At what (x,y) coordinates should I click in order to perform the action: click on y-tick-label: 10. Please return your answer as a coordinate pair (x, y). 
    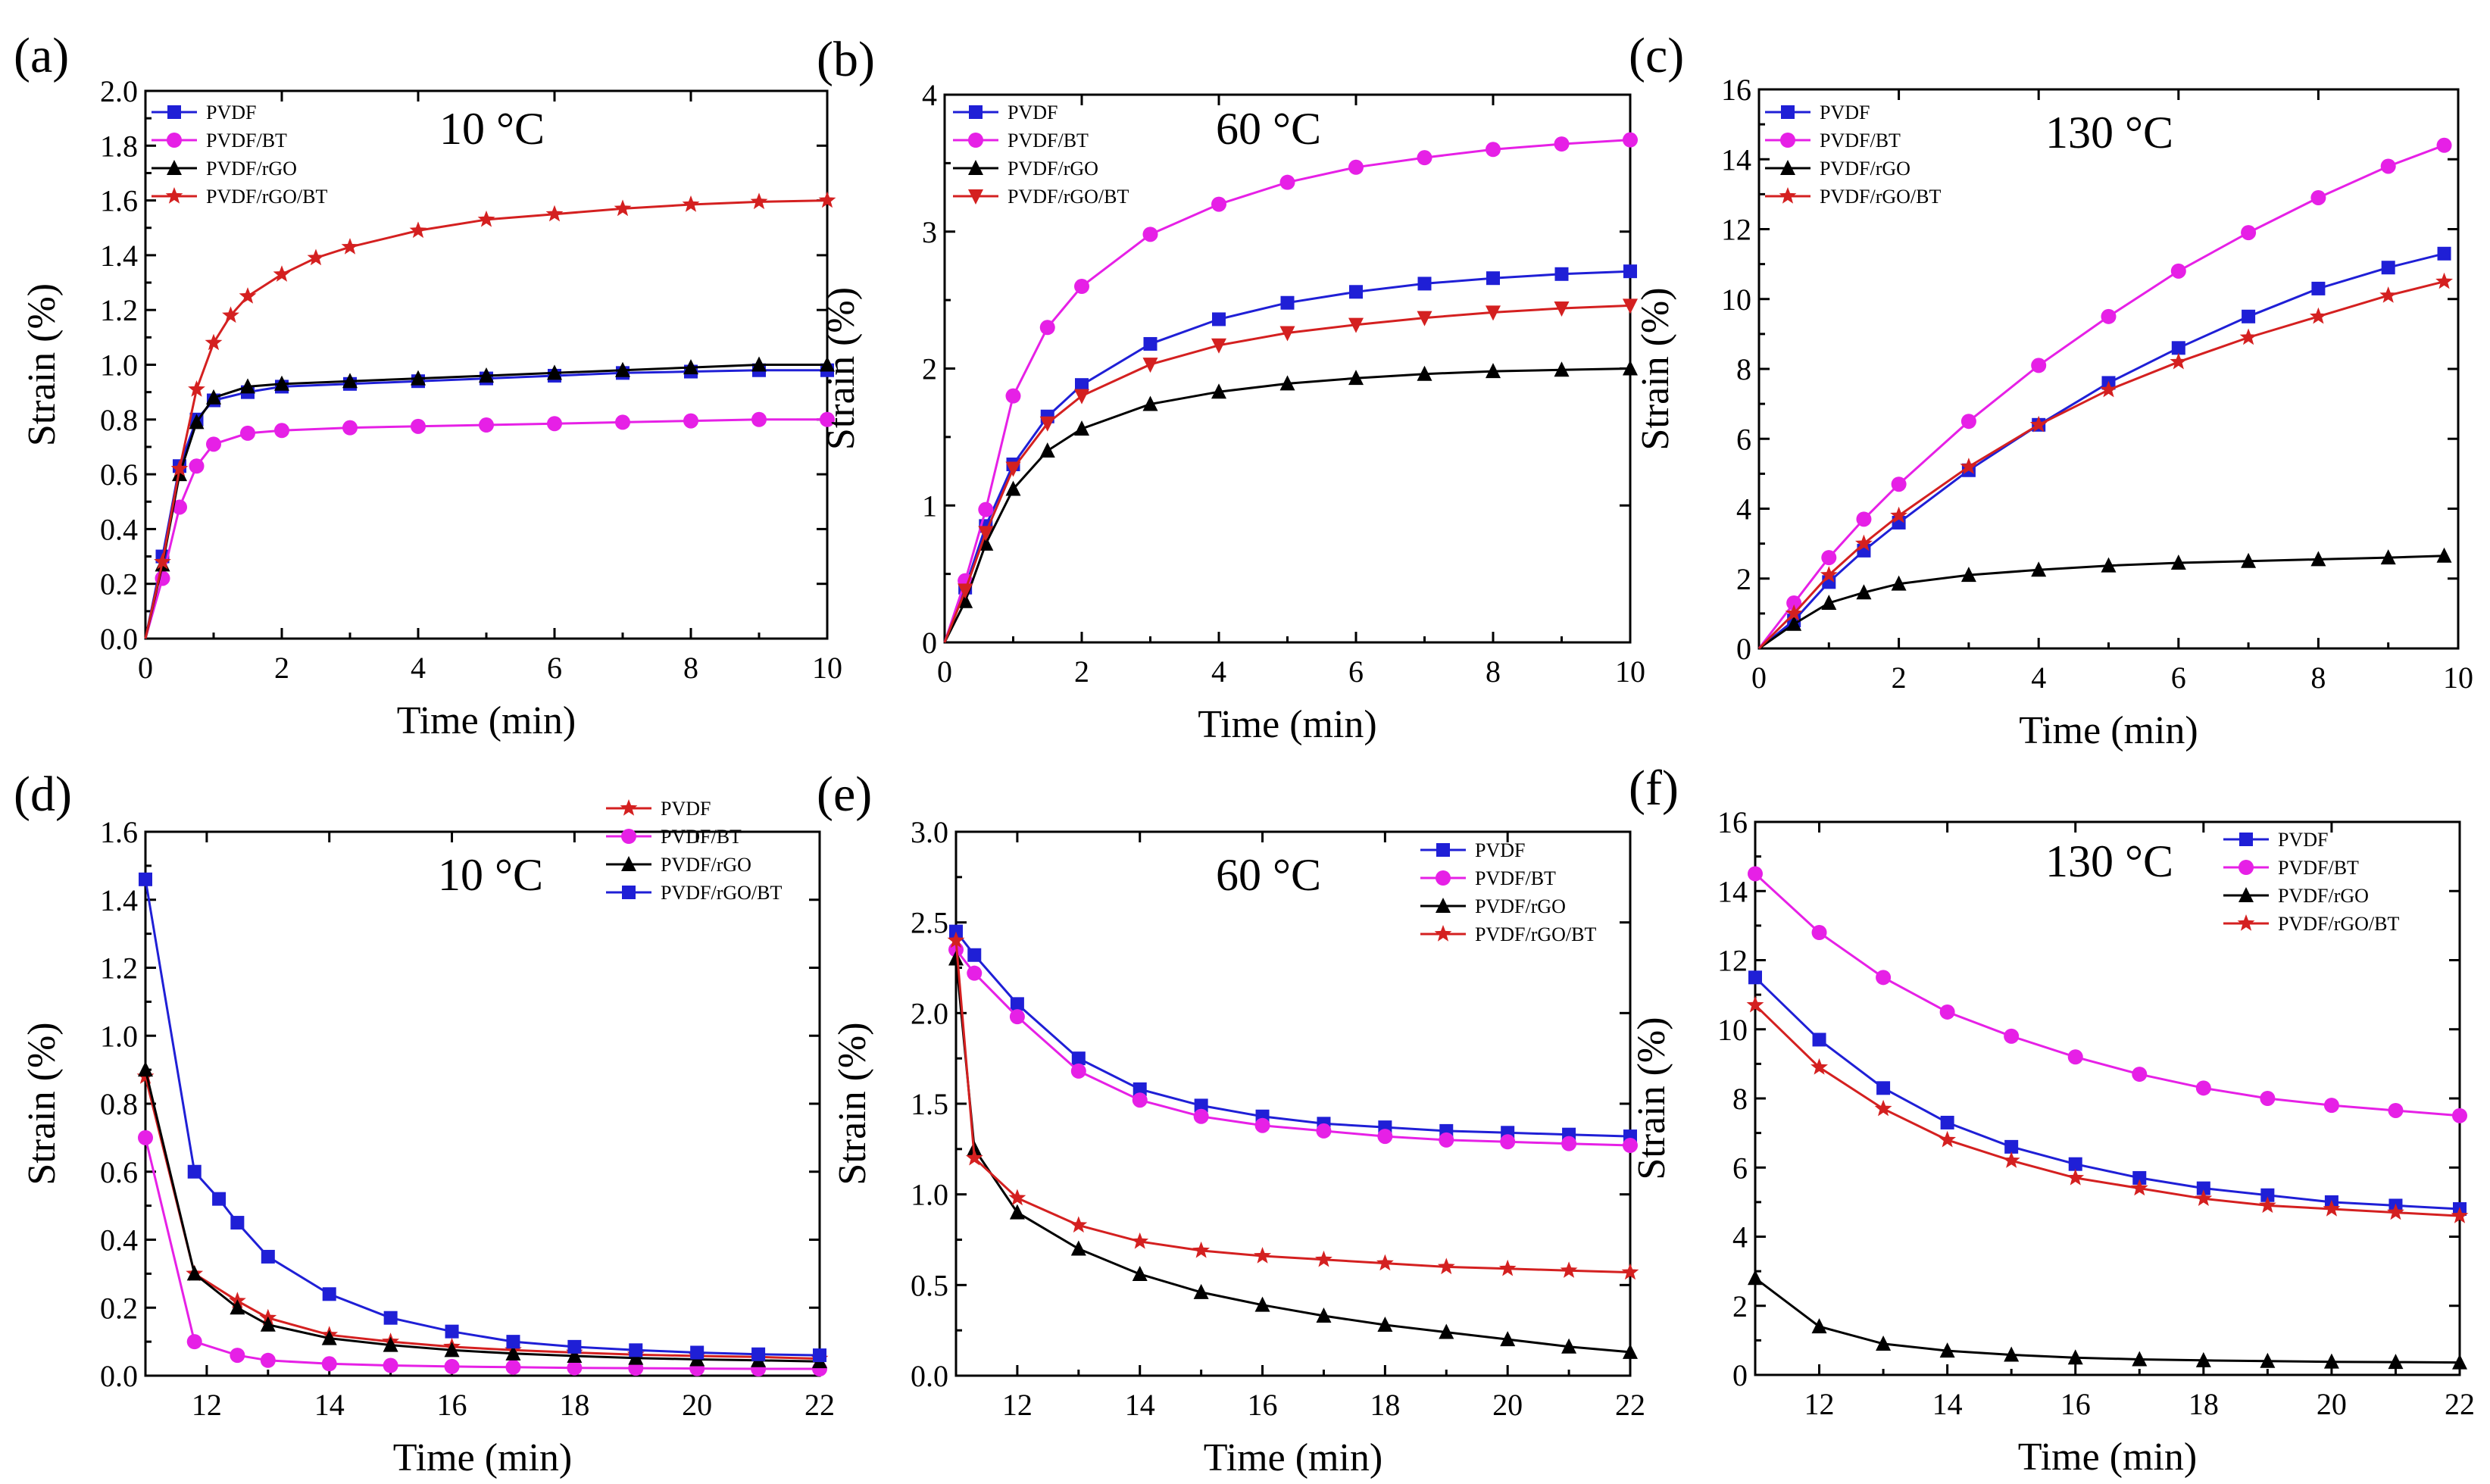
    Looking at the image, I should click on (1736, 300).